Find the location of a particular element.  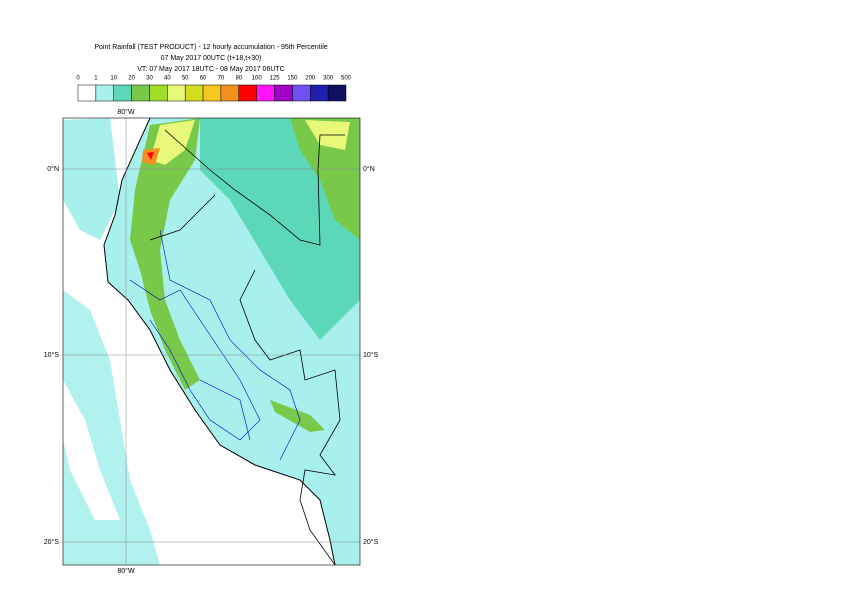

legend-label: 40 is located at coordinates (167, 79).